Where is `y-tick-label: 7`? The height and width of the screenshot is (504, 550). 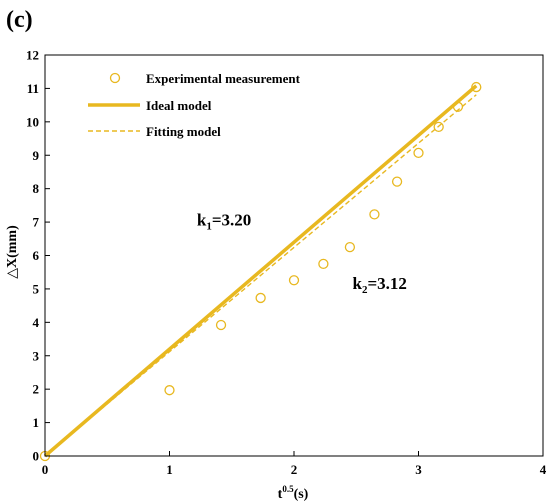
y-tick-label: 7 is located at coordinates (36, 222).